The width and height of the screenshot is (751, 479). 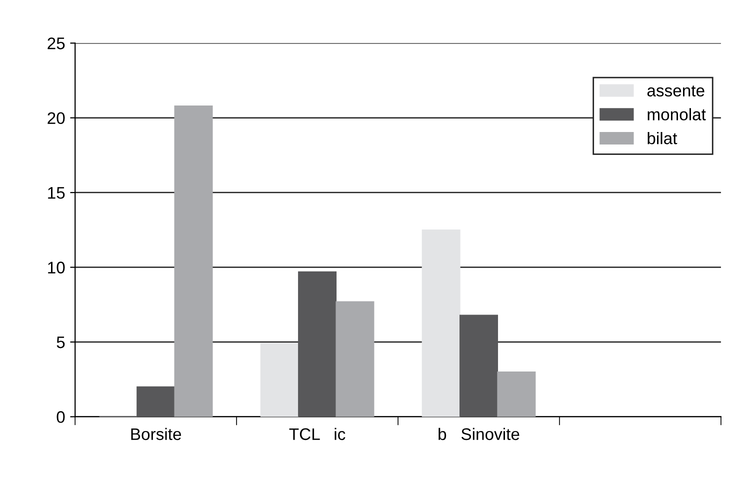 I want to click on y-tick-label: 25, so click(x=56, y=44).